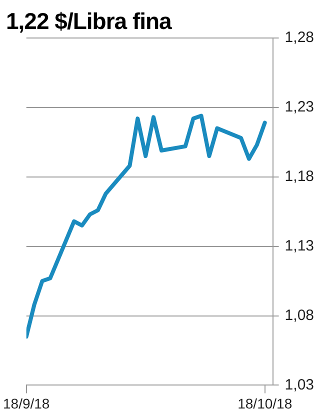 This screenshot has height=420, width=324. I want to click on y-tick-label: 1,13, so click(299, 245).